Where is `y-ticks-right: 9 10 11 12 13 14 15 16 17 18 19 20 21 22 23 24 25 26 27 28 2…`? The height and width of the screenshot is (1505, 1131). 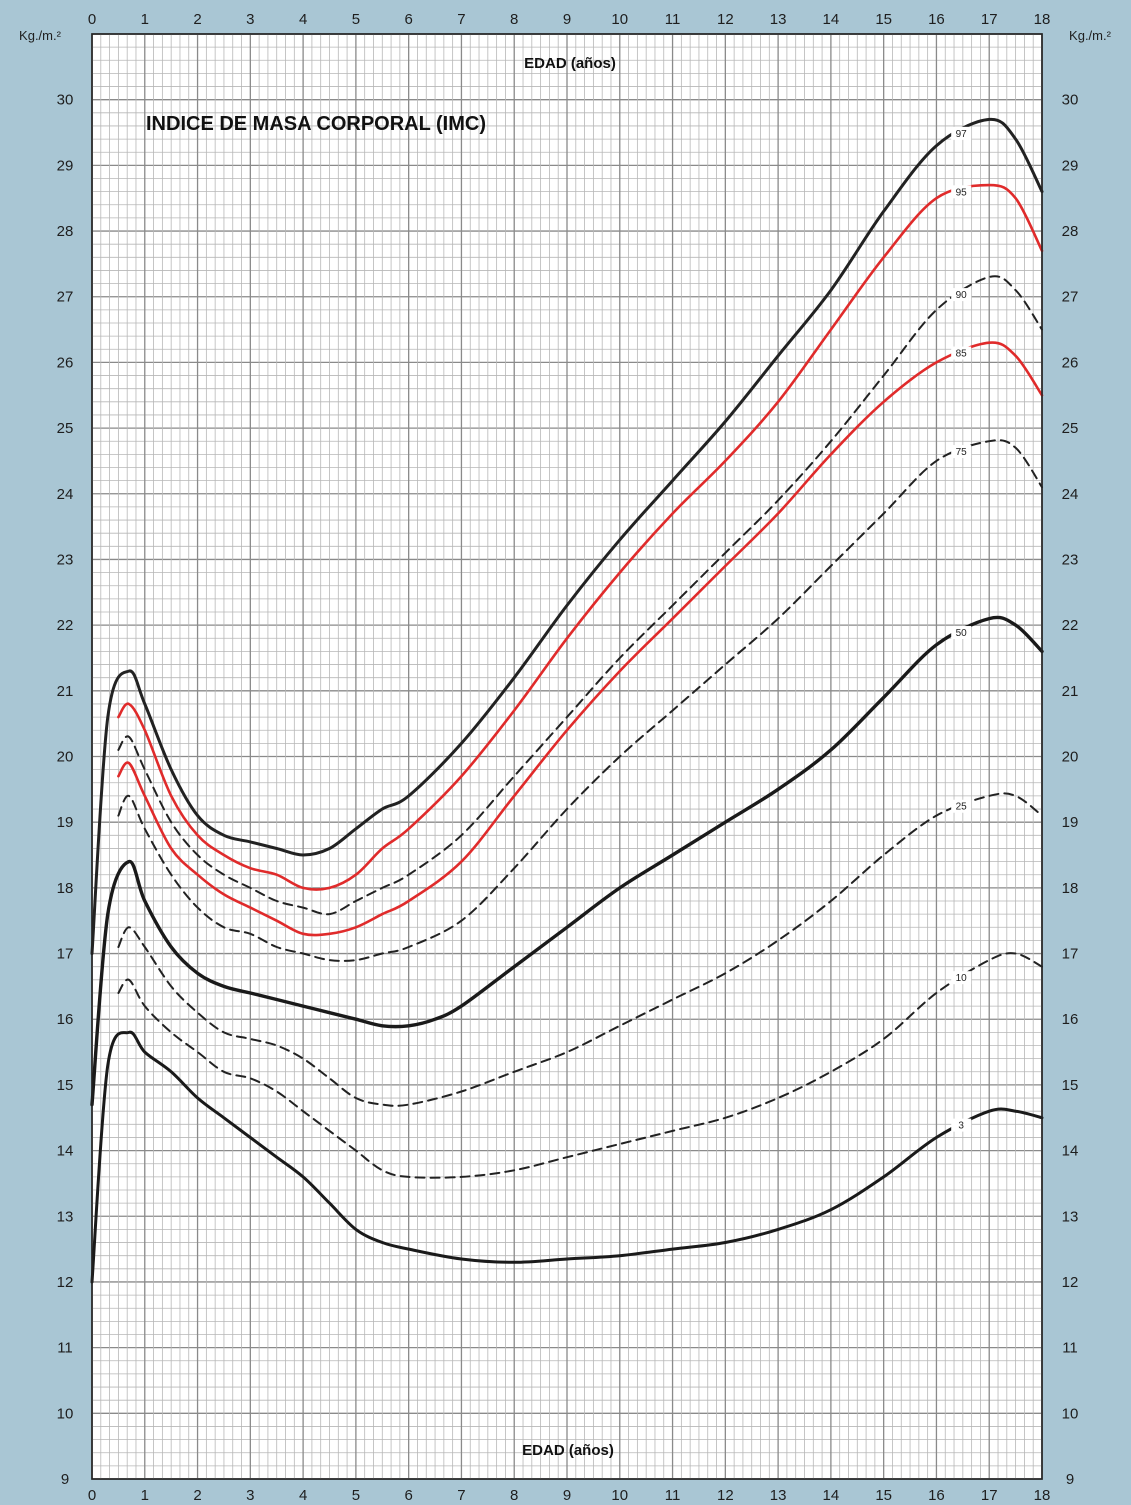
y-ticks-right: 9 10 11 12 13 14 15 16 17 18 19 20 21 22 23 24 25 26 27 28 2… is located at coordinates (1070, 790).